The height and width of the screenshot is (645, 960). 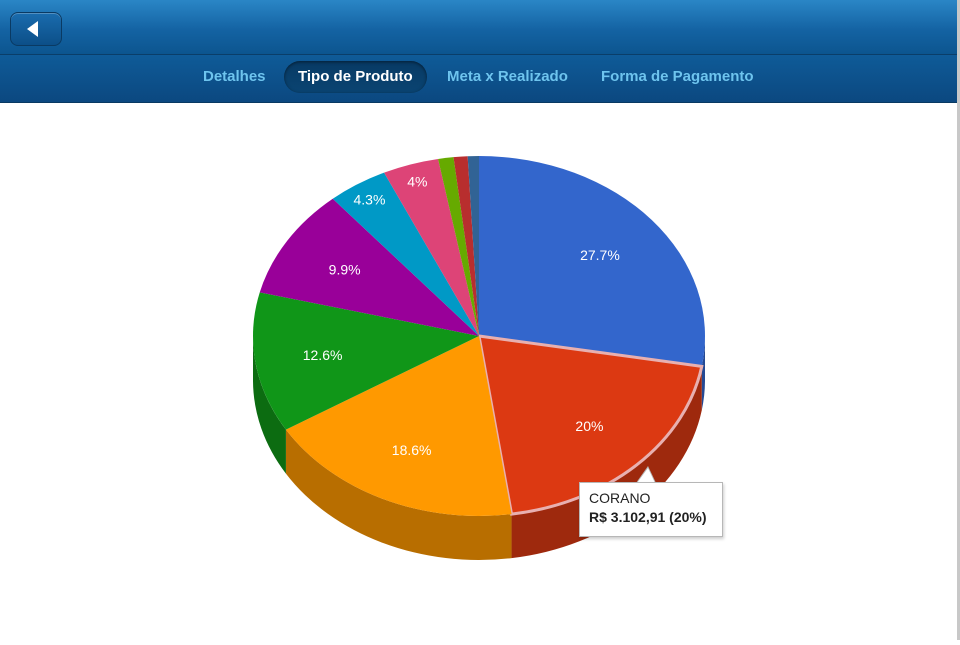 What do you see at coordinates (620, 498) in the screenshot?
I see `tooltip-category: CORANO` at bounding box center [620, 498].